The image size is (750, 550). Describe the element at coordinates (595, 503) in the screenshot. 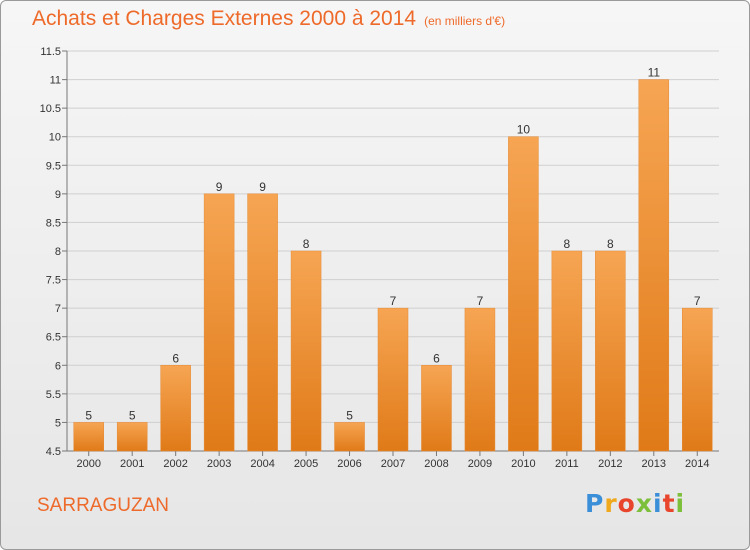

I see `logo-letter: P` at that location.